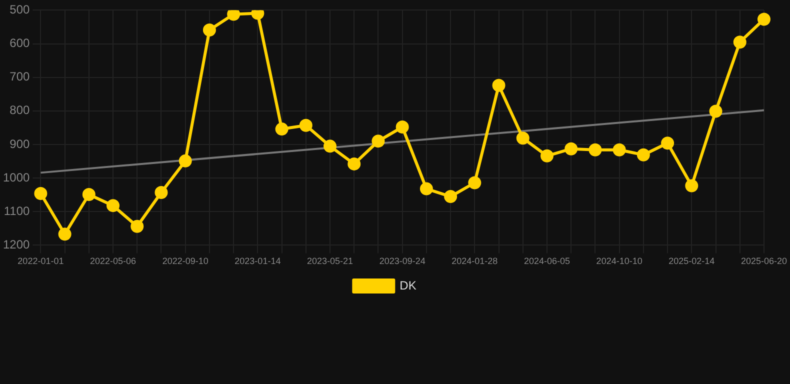 This screenshot has height=384, width=790. What do you see at coordinates (20, 143) in the screenshot?
I see `y-tick-label: 900` at bounding box center [20, 143].